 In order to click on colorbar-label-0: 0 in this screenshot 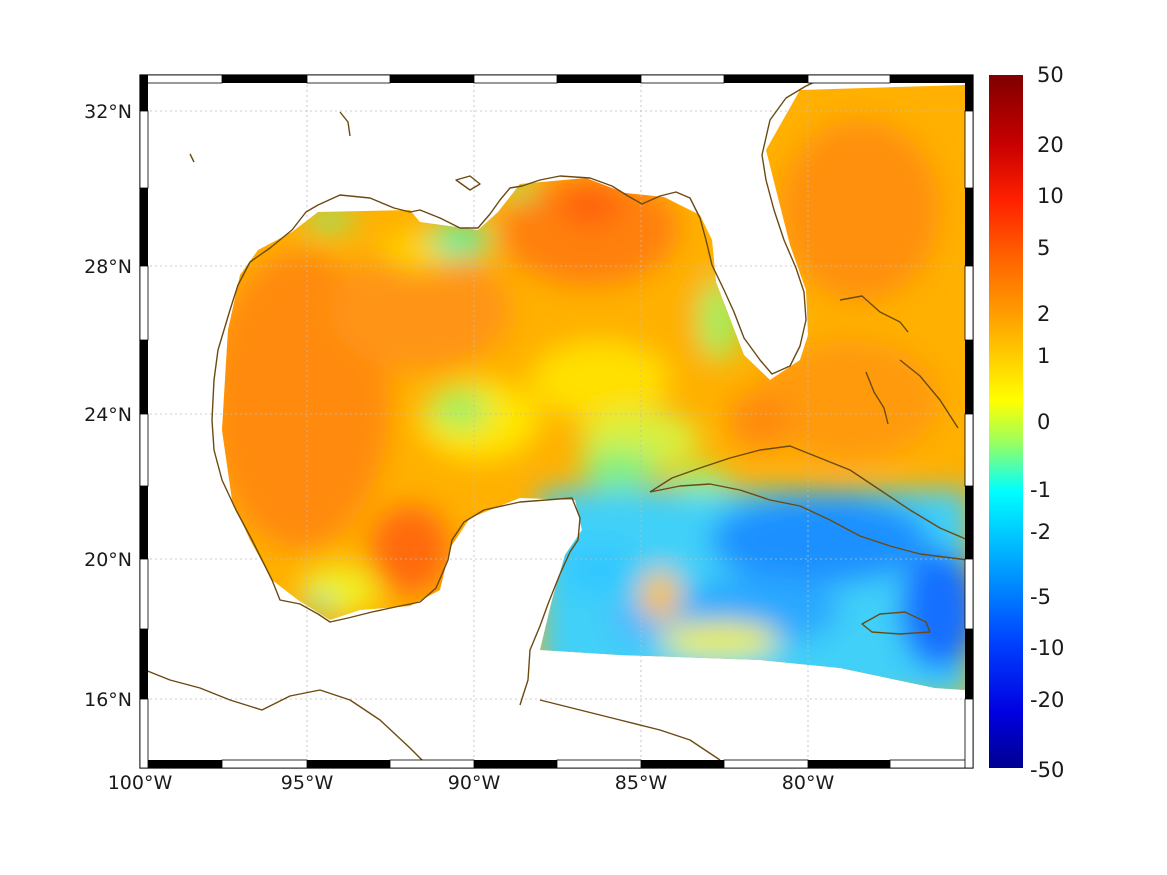, I will do `click(1043, 422)`.